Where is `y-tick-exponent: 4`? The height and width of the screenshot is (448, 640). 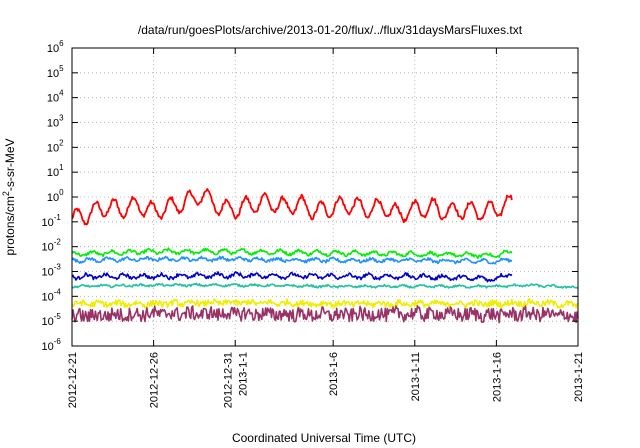 y-tick-exponent: 4 is located at coordinates (61, 93).